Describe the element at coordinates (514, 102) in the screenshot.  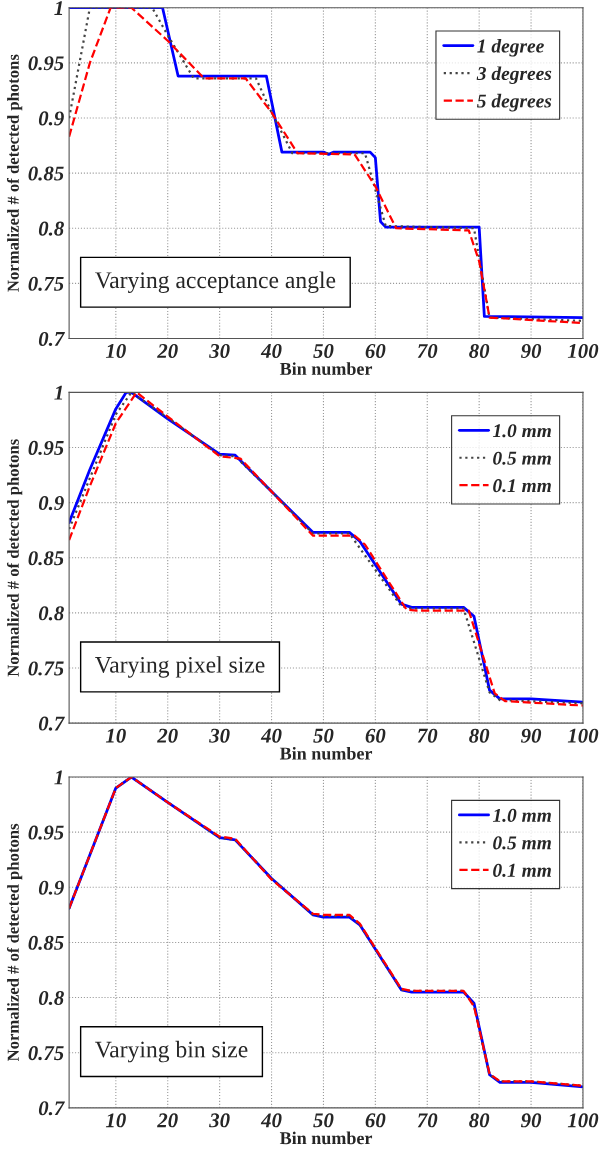
I see `legend-label: 5 degrees` at that location.